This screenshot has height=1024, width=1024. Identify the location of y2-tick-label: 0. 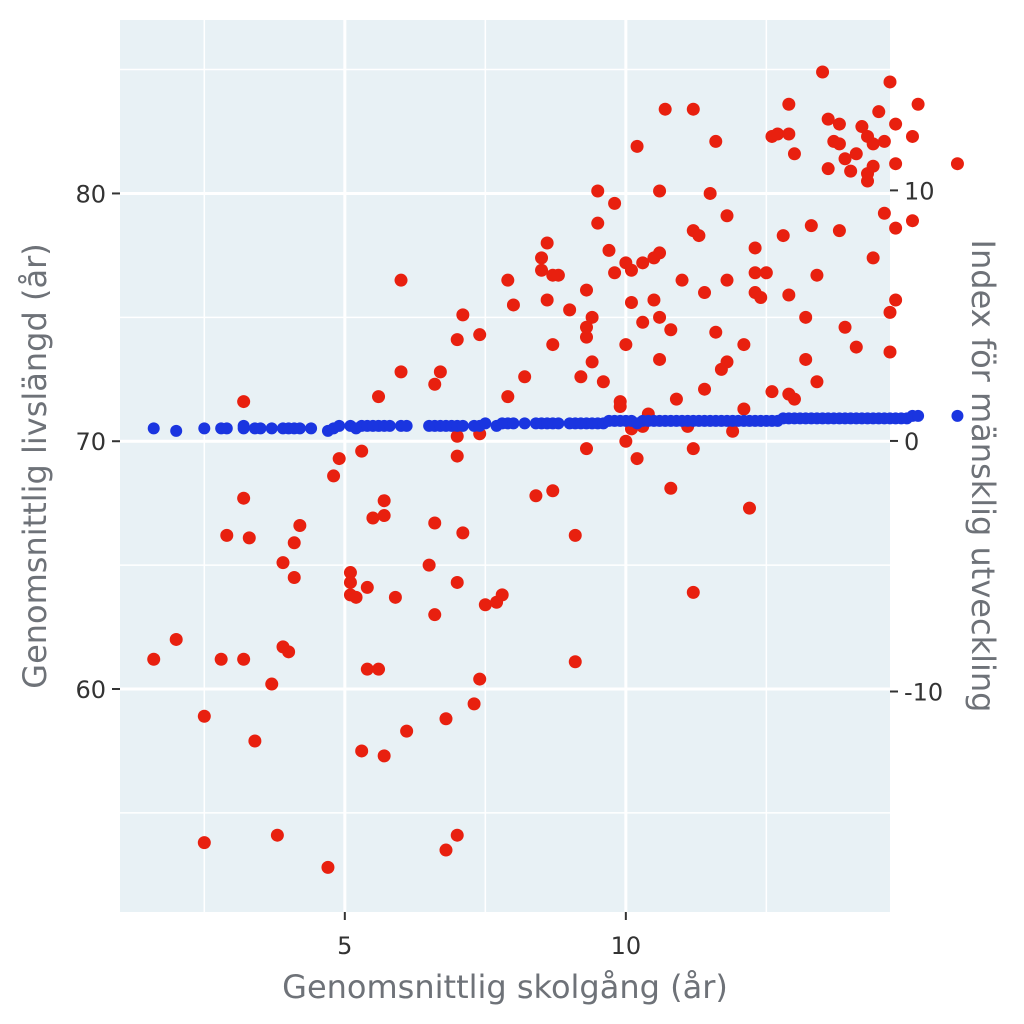
(911, 442).